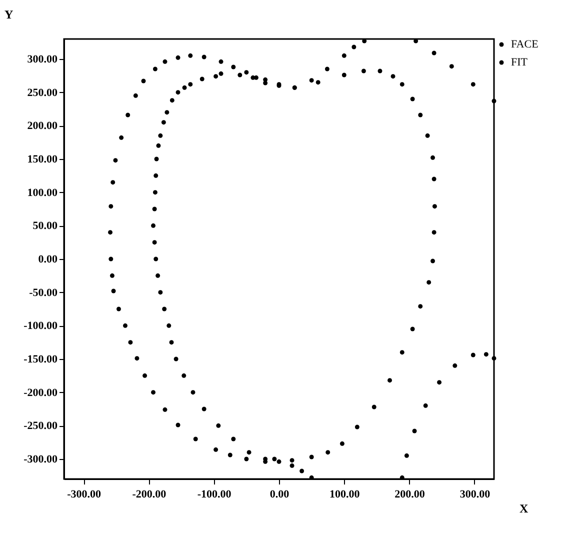 This screenshot has width=565, height=541. What do you see at coordinates (41, 426) in the screenshot?
I see `y-tick-label: -250.00` at bounding box center [41, 426].